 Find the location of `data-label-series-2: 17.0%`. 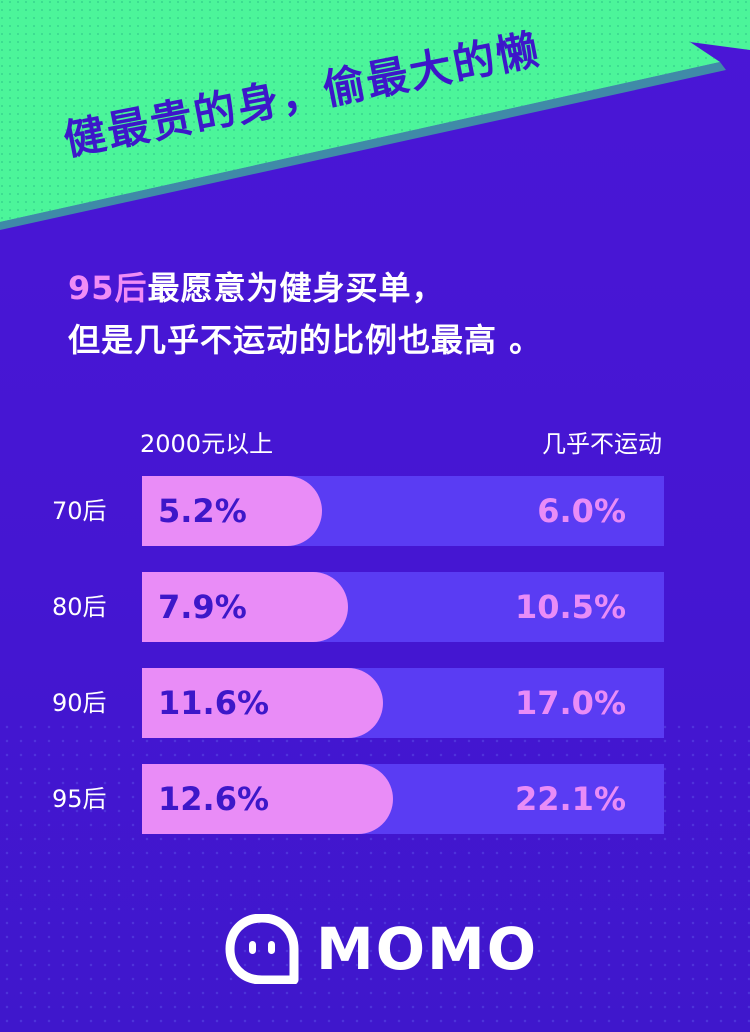

data-label-series-2: 17.0% is located at coordinates (570, 703).